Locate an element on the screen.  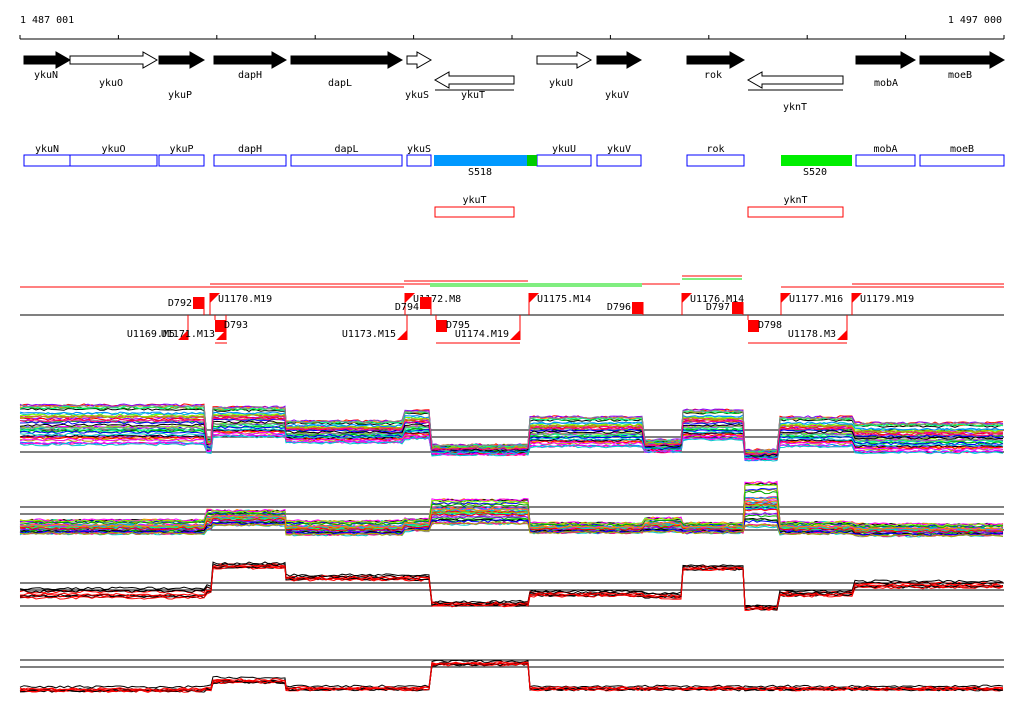
gene-box-label: dapL is located at coordinates (346, 149).